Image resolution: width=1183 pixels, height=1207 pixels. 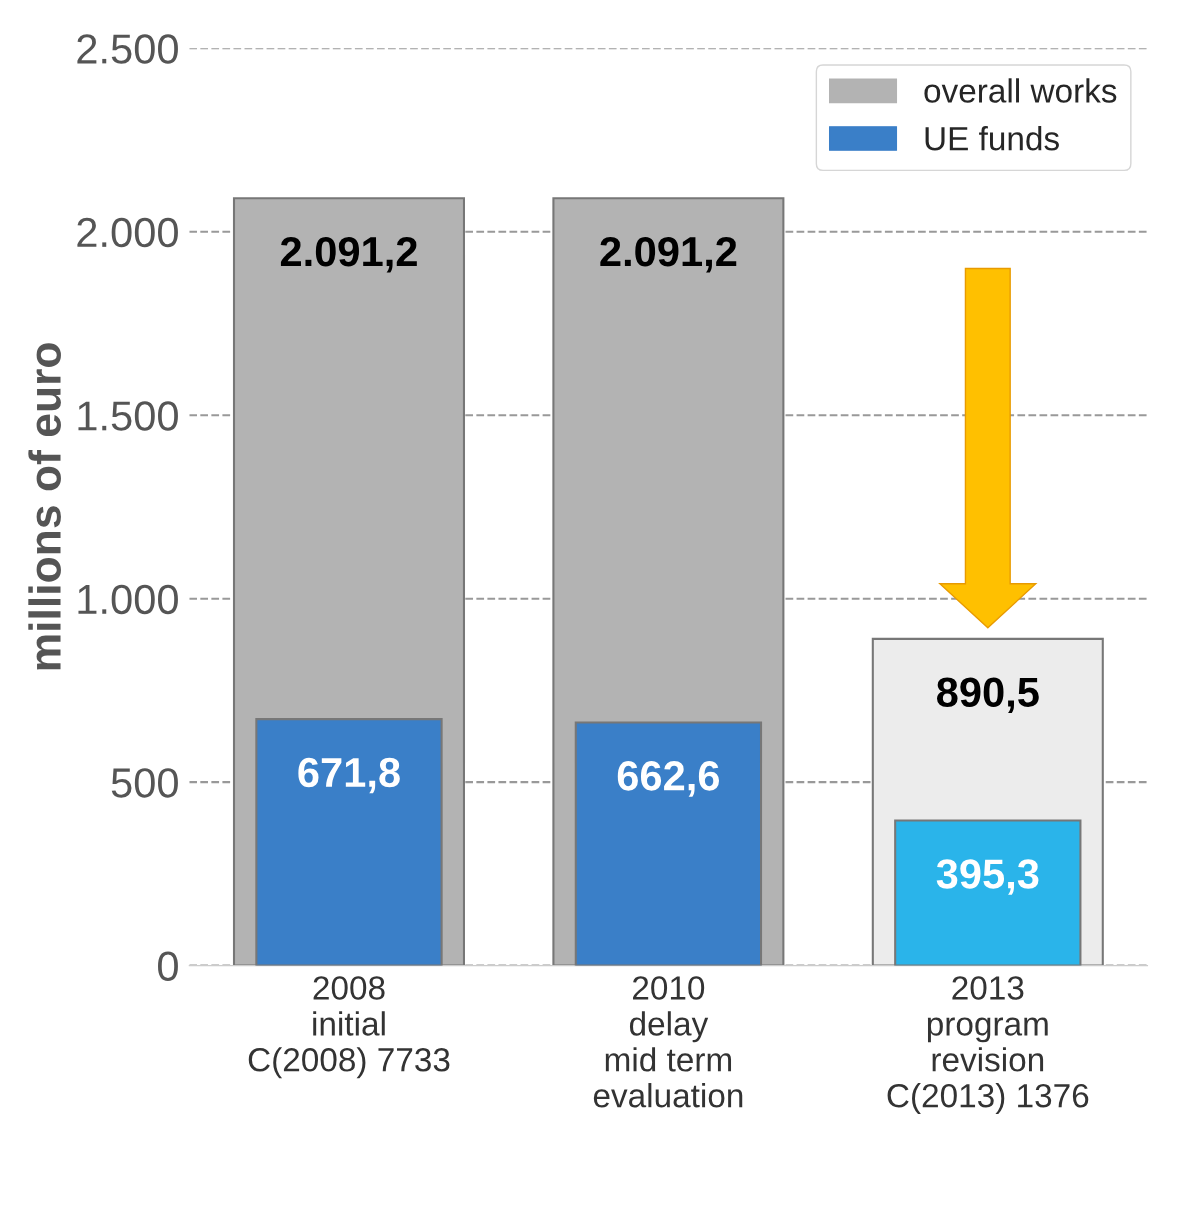 What do you see at coordinates (349, 775) in the screenshot?
I see `data-label: 671,8` at bounding box center [349, 775].